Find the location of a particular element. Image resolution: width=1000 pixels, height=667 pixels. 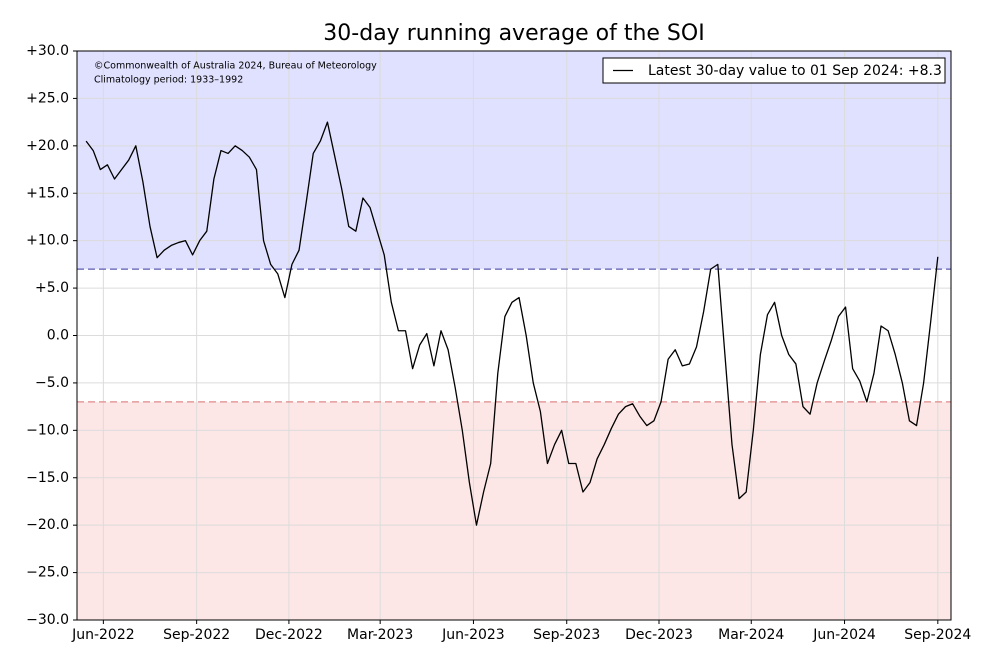

x-tick-label: Sep-2024 is located at coordinates (937, 635).